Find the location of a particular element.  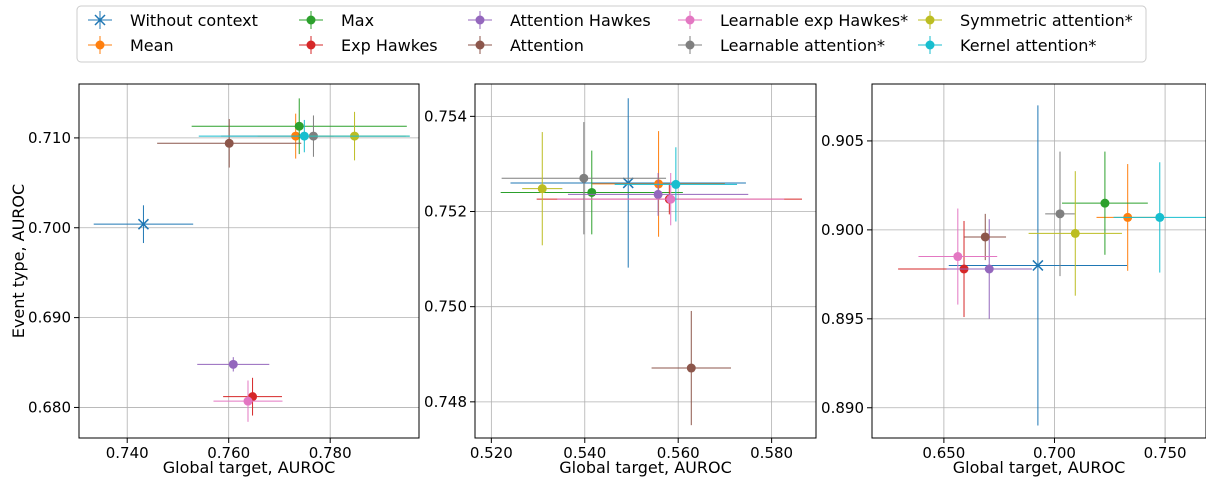

legend-marker-exp-hawkes is located at coordinates (311, 45).